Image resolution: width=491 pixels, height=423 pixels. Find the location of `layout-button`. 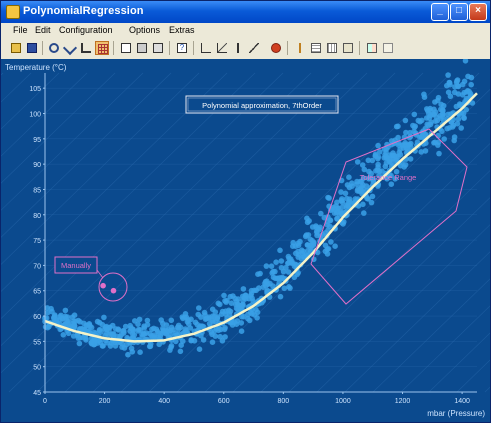

layout-button is located at coordinates (372, 48).